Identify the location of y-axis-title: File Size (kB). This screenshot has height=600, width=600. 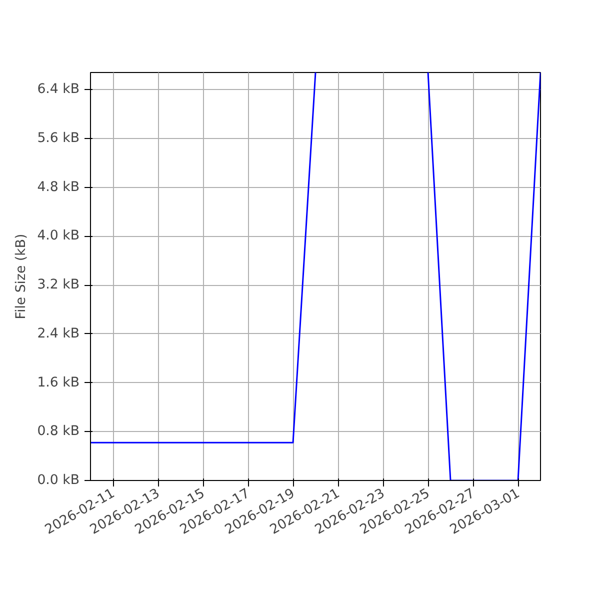
(22, 277).